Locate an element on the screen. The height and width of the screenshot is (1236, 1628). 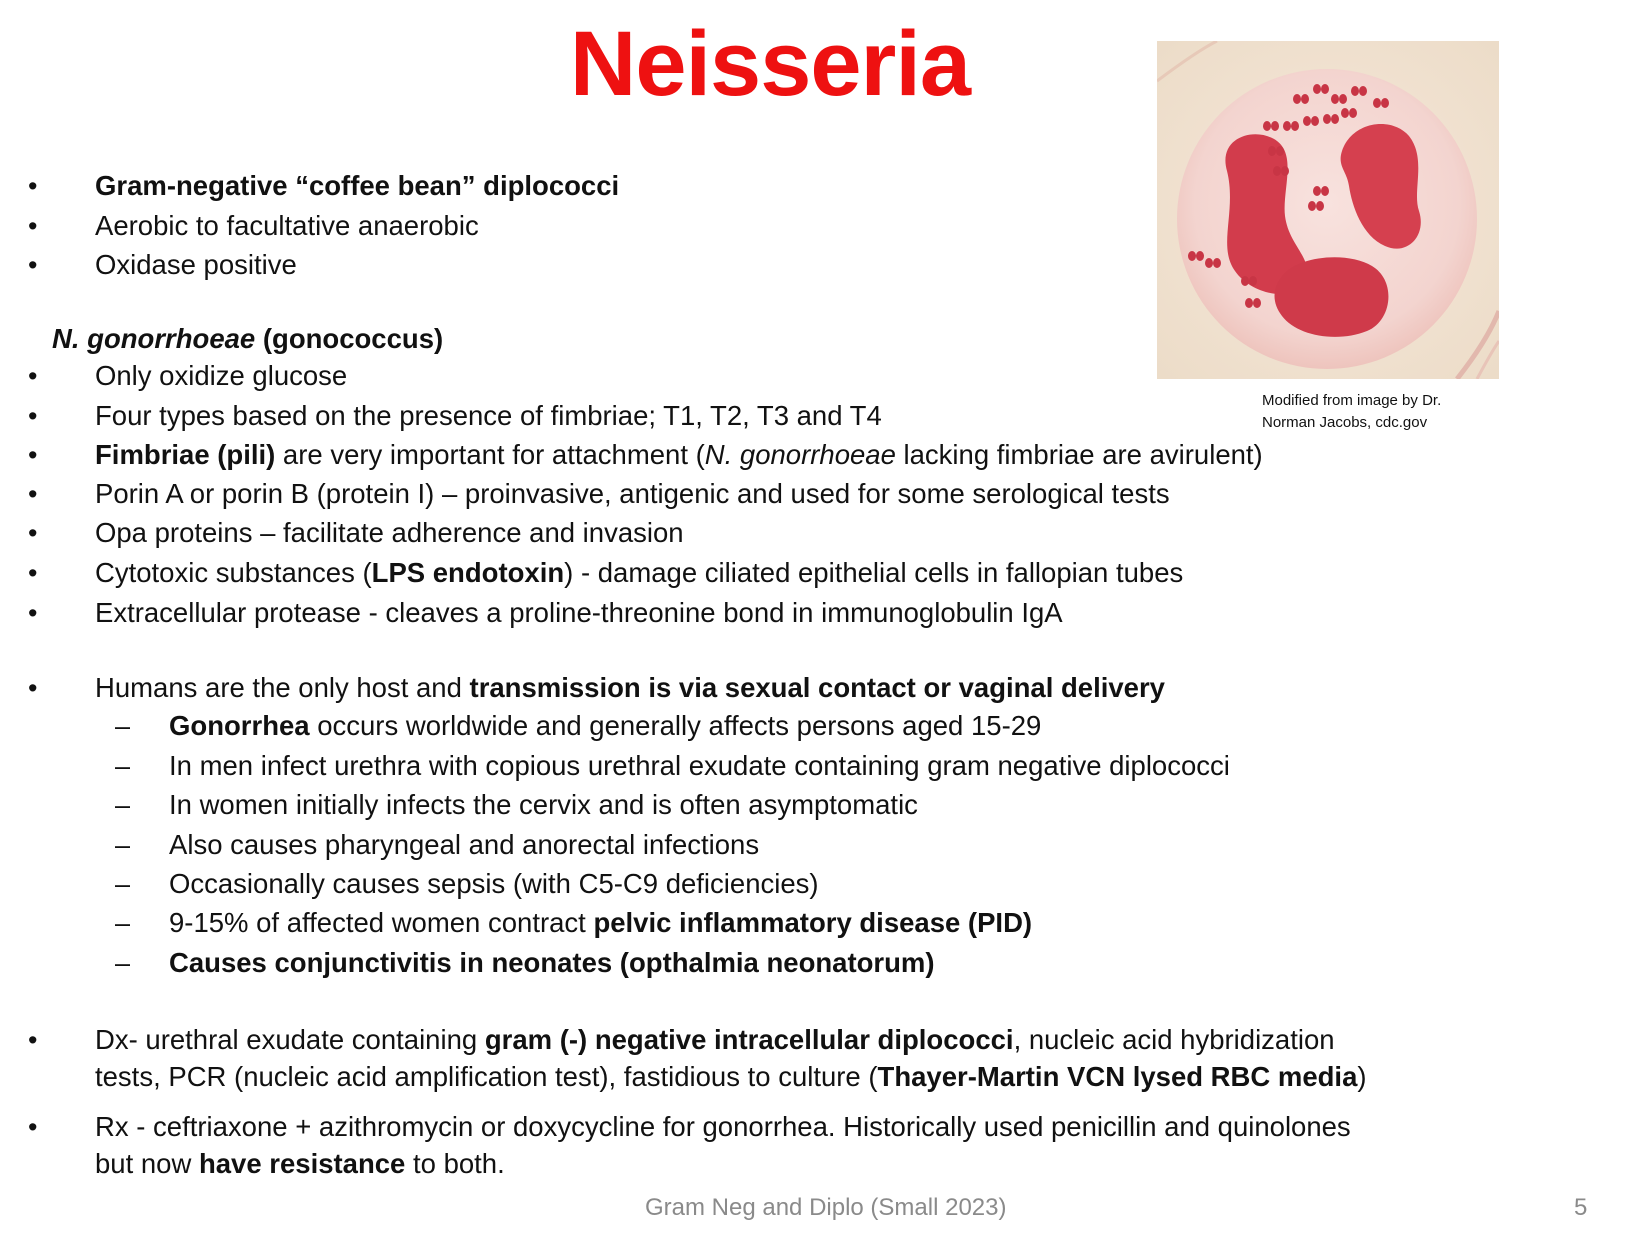
bold-text: Fimbriae (pili) is located at coordinates (185, 454).